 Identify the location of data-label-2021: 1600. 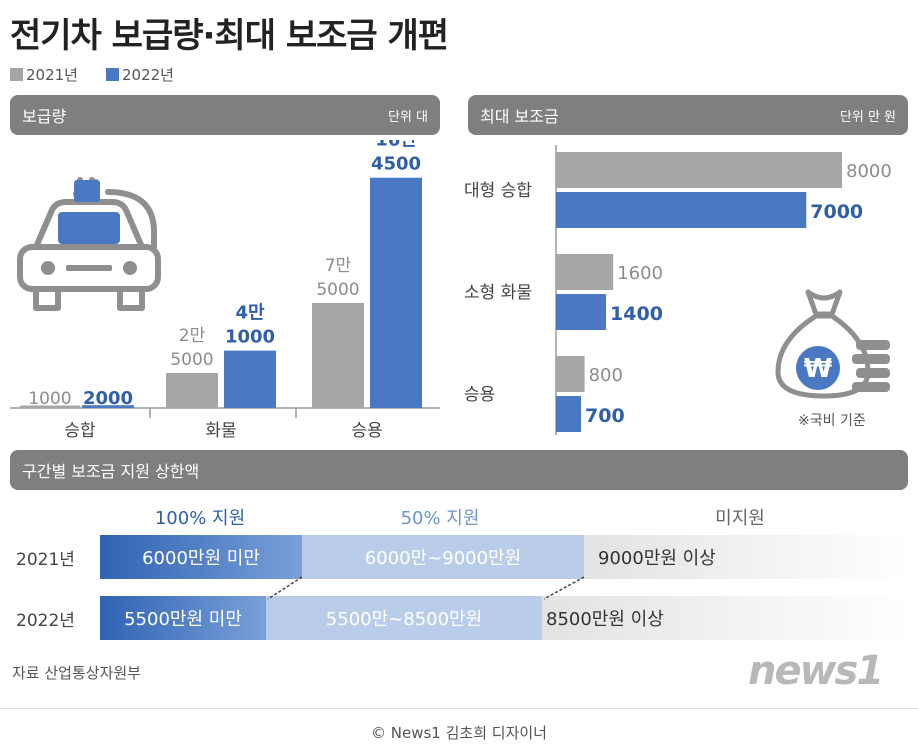
(640, 273).